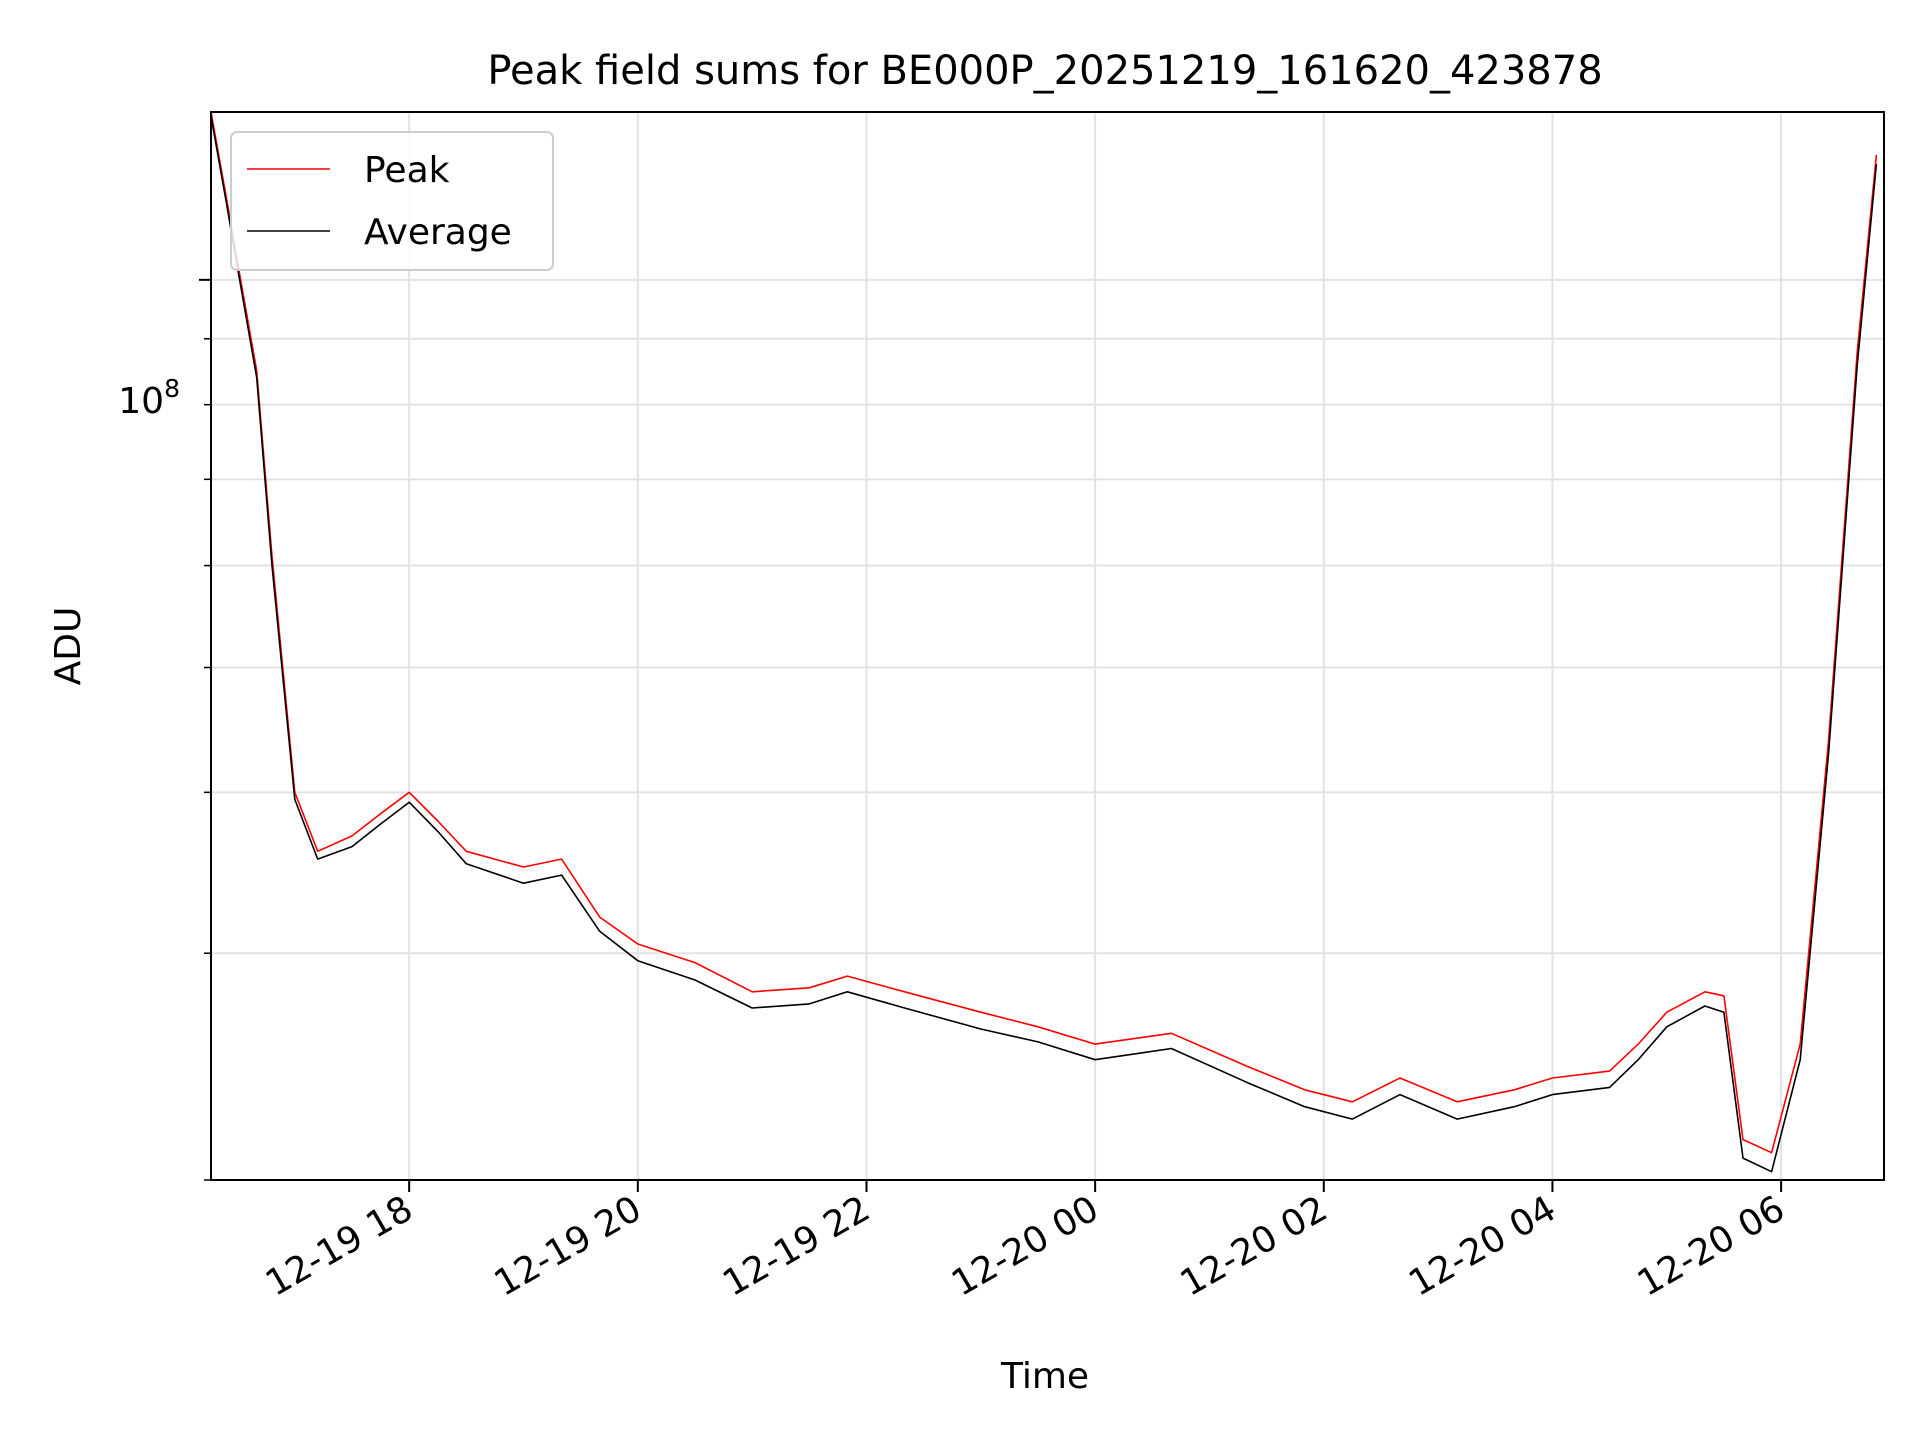 This screenshot has height=1444, width=1920. I want to click on legend: Peak Average, so click(392, 201).